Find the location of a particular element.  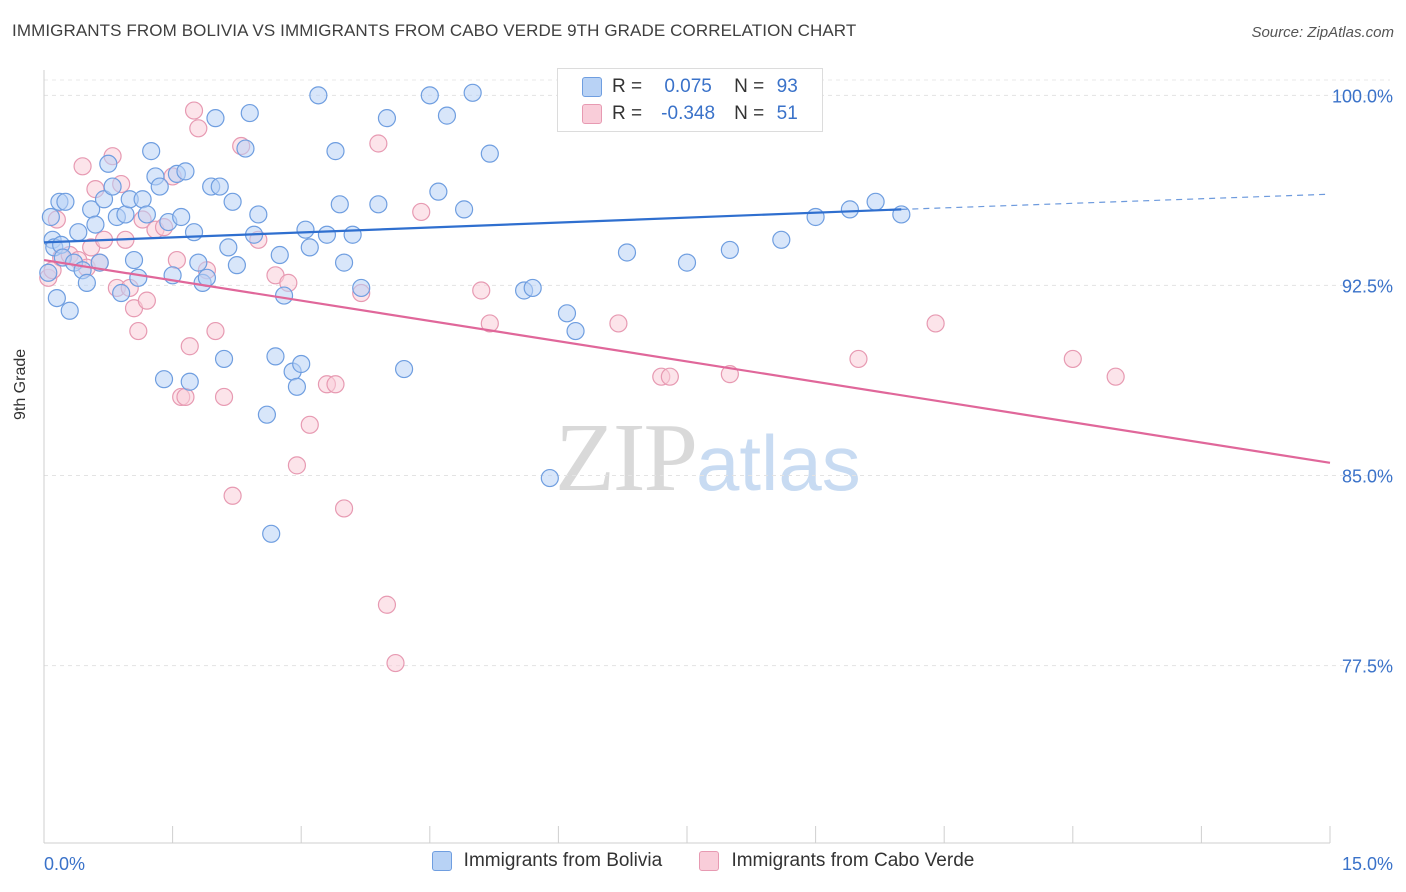

x-tick-label: 15.0% is located at coordinates (1367, 864).